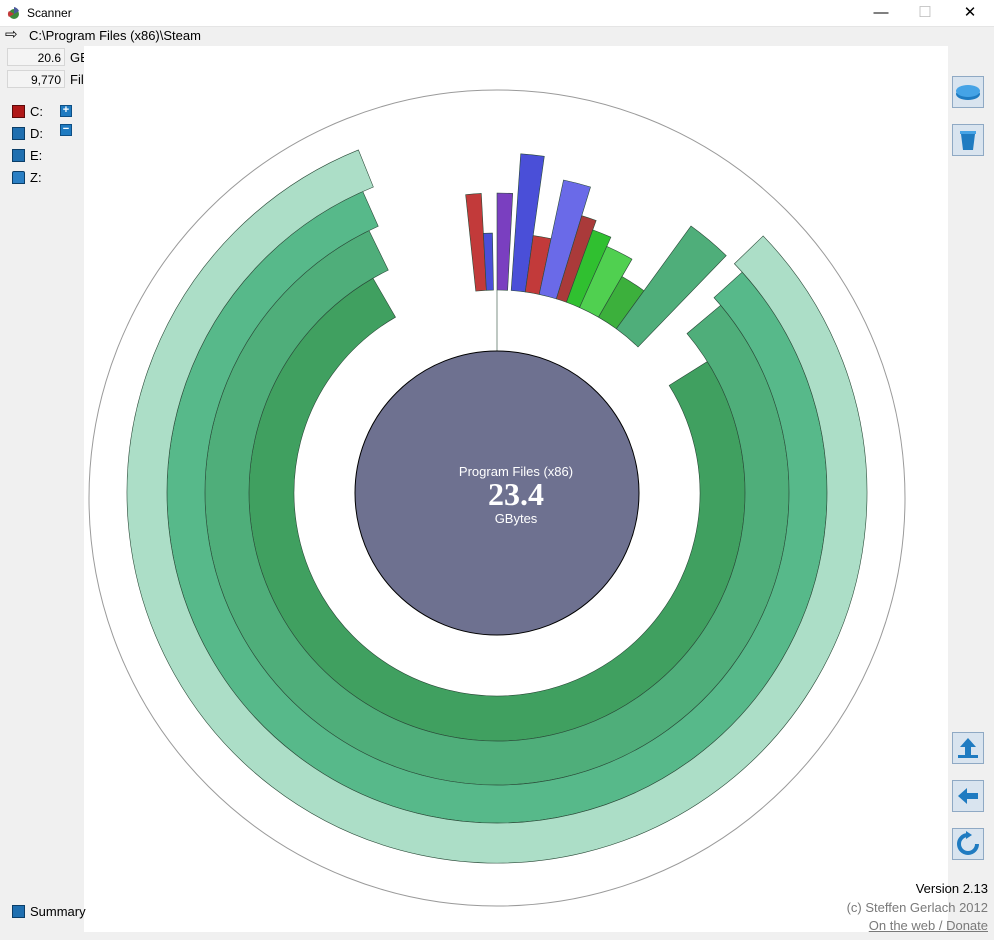 This screenshot has width=994, height=940. Describe the element at coordinates (970, 12) in the screenshot. I see `close-button: ✕` at that location.